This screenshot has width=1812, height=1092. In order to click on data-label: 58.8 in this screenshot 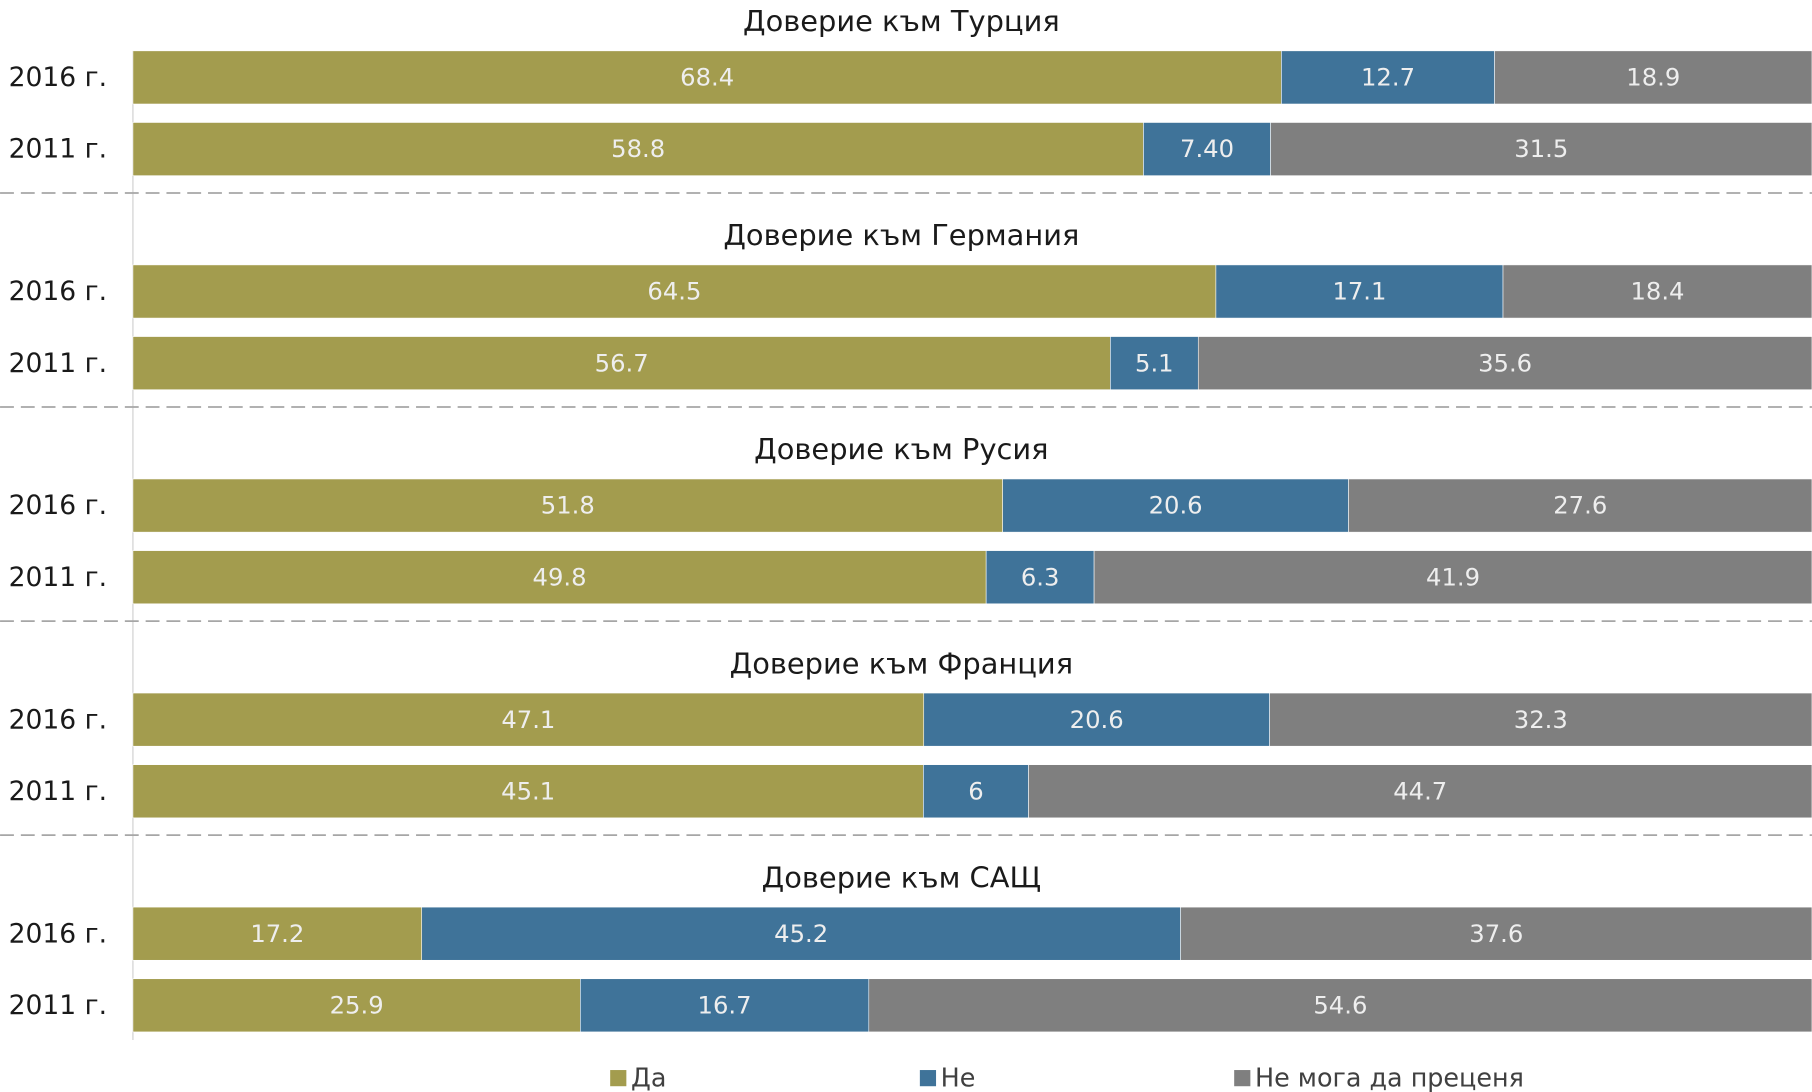, I will do `click(638, 148)`.